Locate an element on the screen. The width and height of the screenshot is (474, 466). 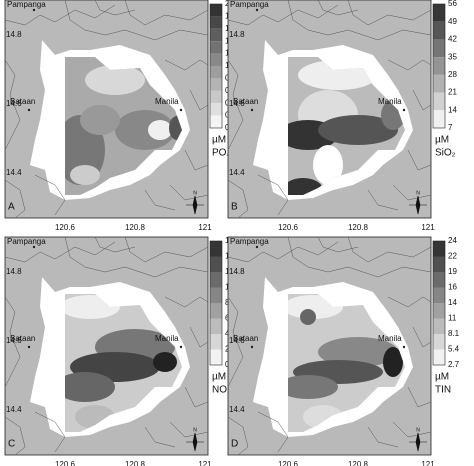
panel-letter: A is located at coordinates (11, 207).